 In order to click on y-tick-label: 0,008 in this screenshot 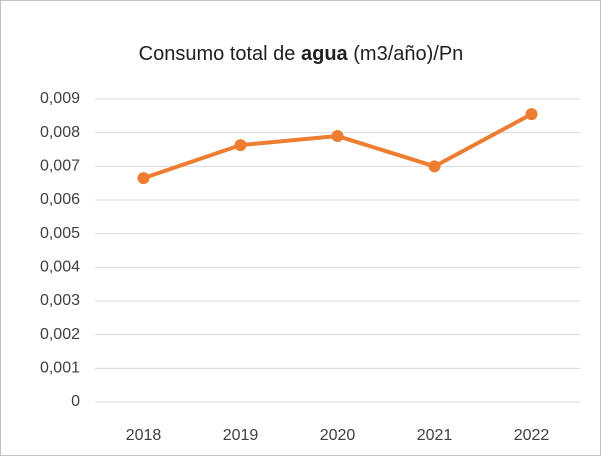, I will do `click(60, 132)`.